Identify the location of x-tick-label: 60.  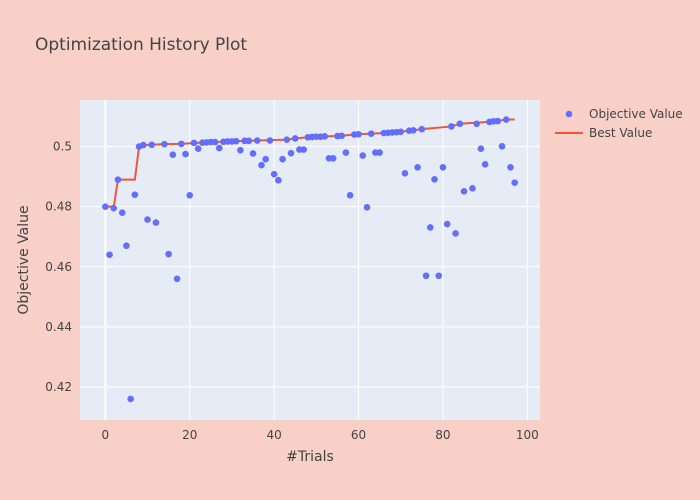
(358, 435).